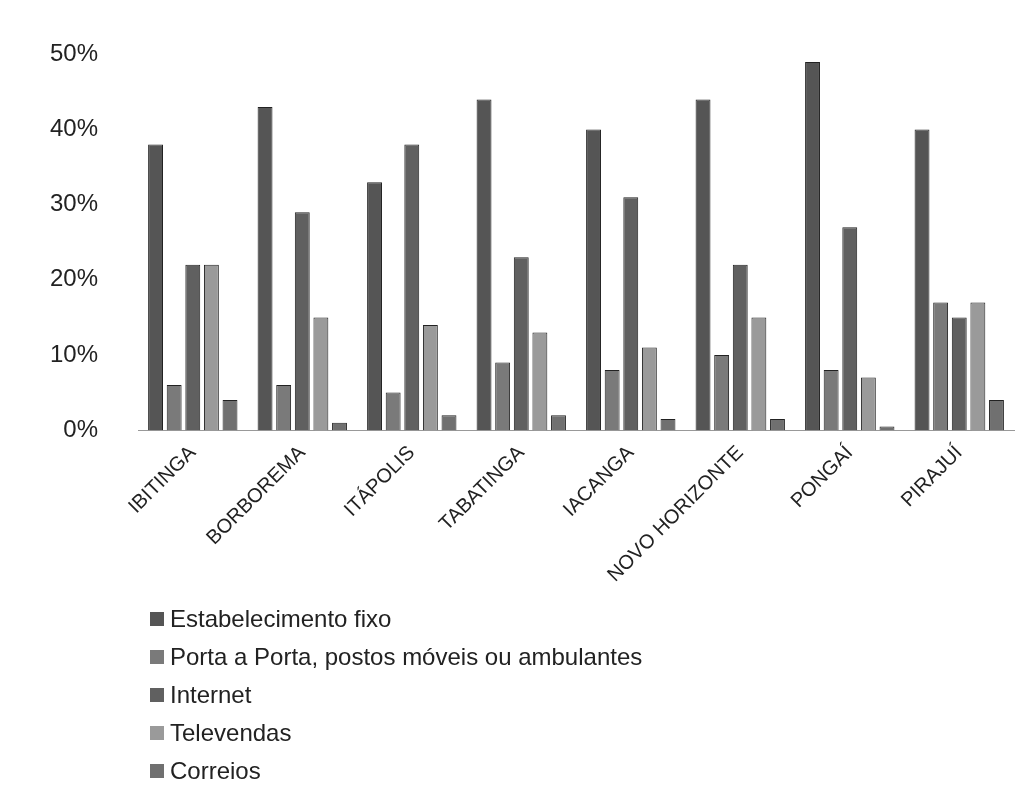 This screenshot has height=795, width=1024. I want to click on y-tick-label: 30%, so click(74, 203).